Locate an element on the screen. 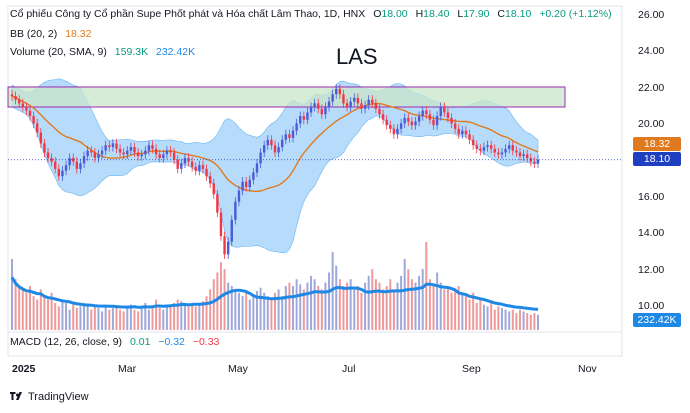  close-value: 18.10 is located at coordinates (518, 14).